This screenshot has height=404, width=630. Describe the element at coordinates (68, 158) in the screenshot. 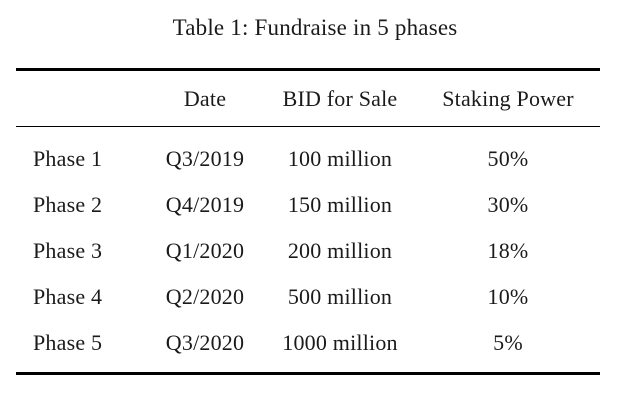

I see `phase-label: Phase 1` at that location.